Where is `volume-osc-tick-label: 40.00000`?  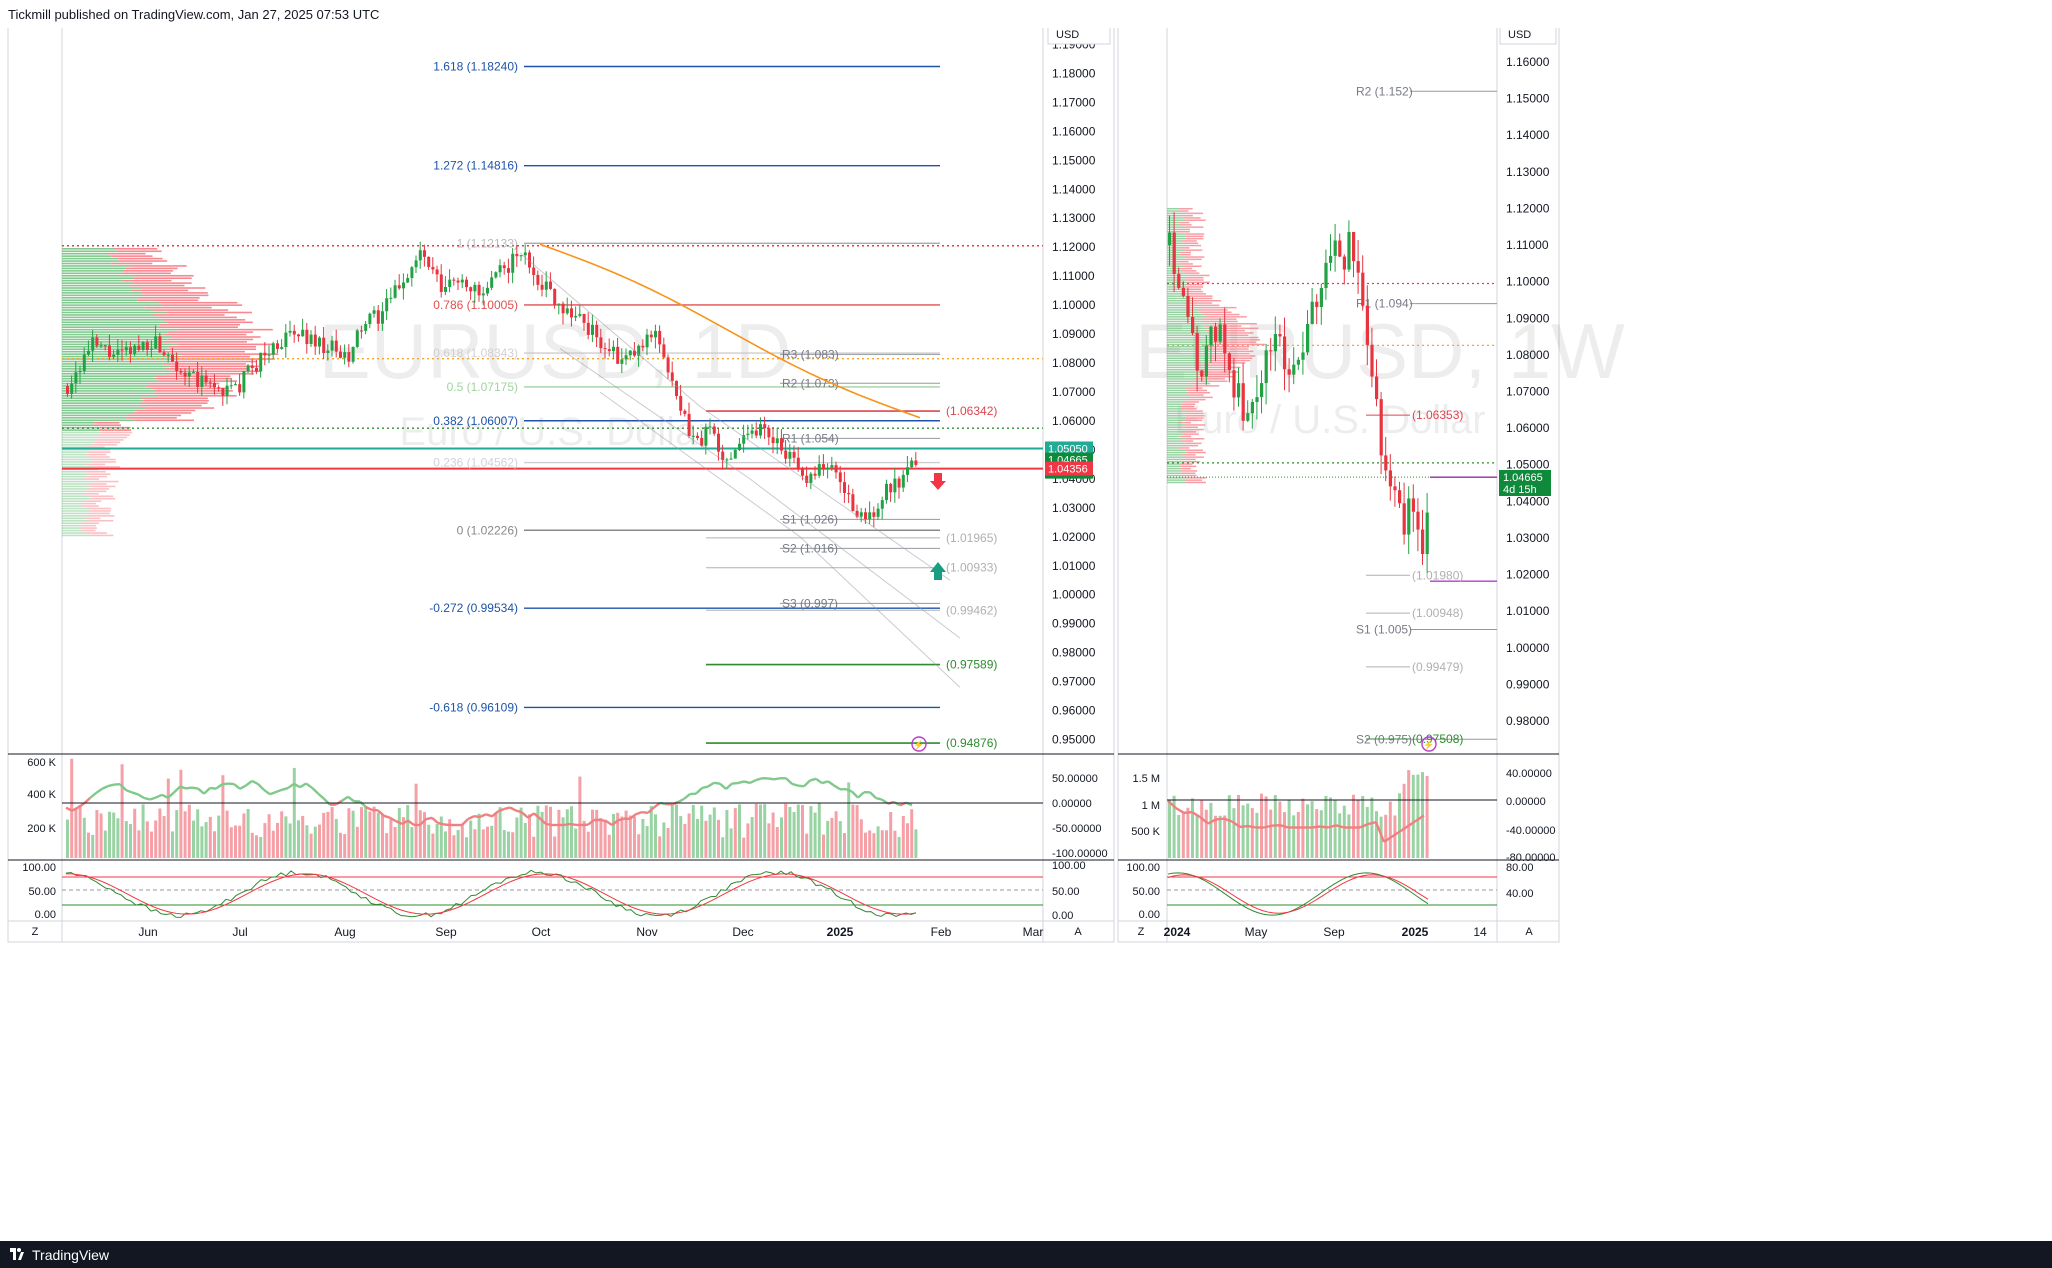
volume-osc-tick-label: 40.00000 is located at coordinates (1529, 774).